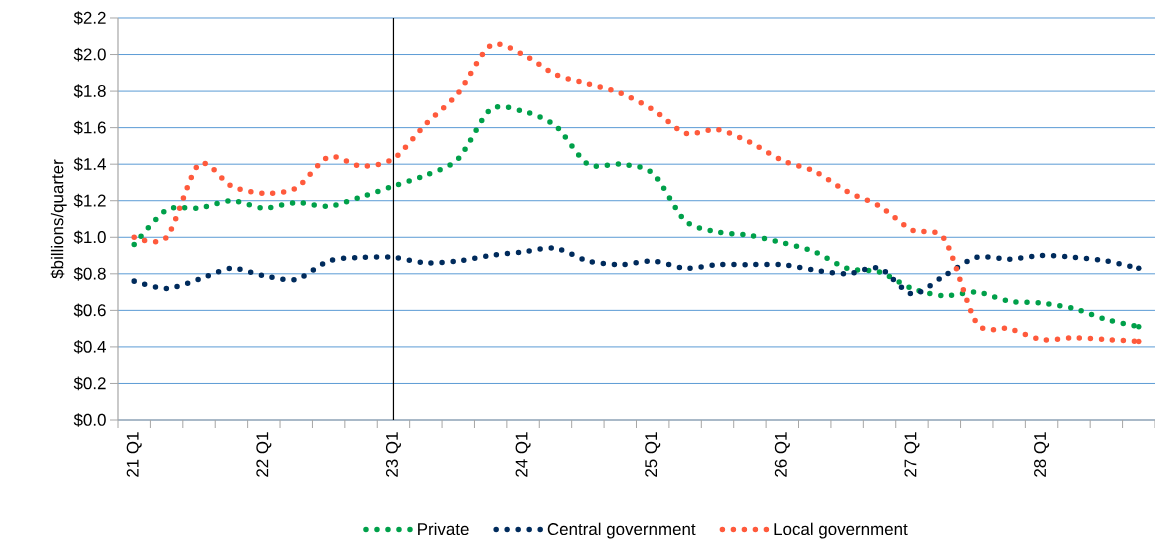 Image resolution: width=1155 pixels, height=558 pixels. Describe the element at coordinates (89, 273) in the screenshot. I see `y-tick-label: $0.8` at that location.